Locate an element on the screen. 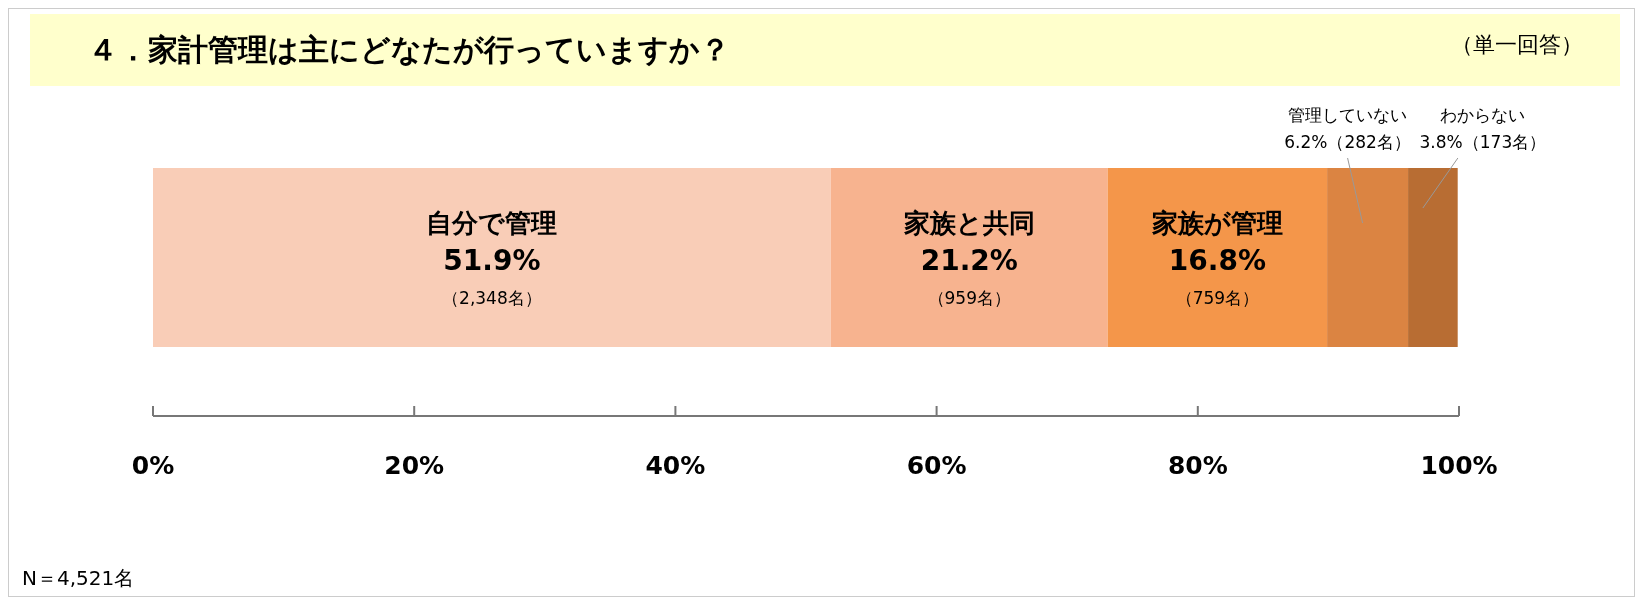 This screenshot has height=605, width=1643. x-tick-label: 0% is located at coordinates (153, 465).